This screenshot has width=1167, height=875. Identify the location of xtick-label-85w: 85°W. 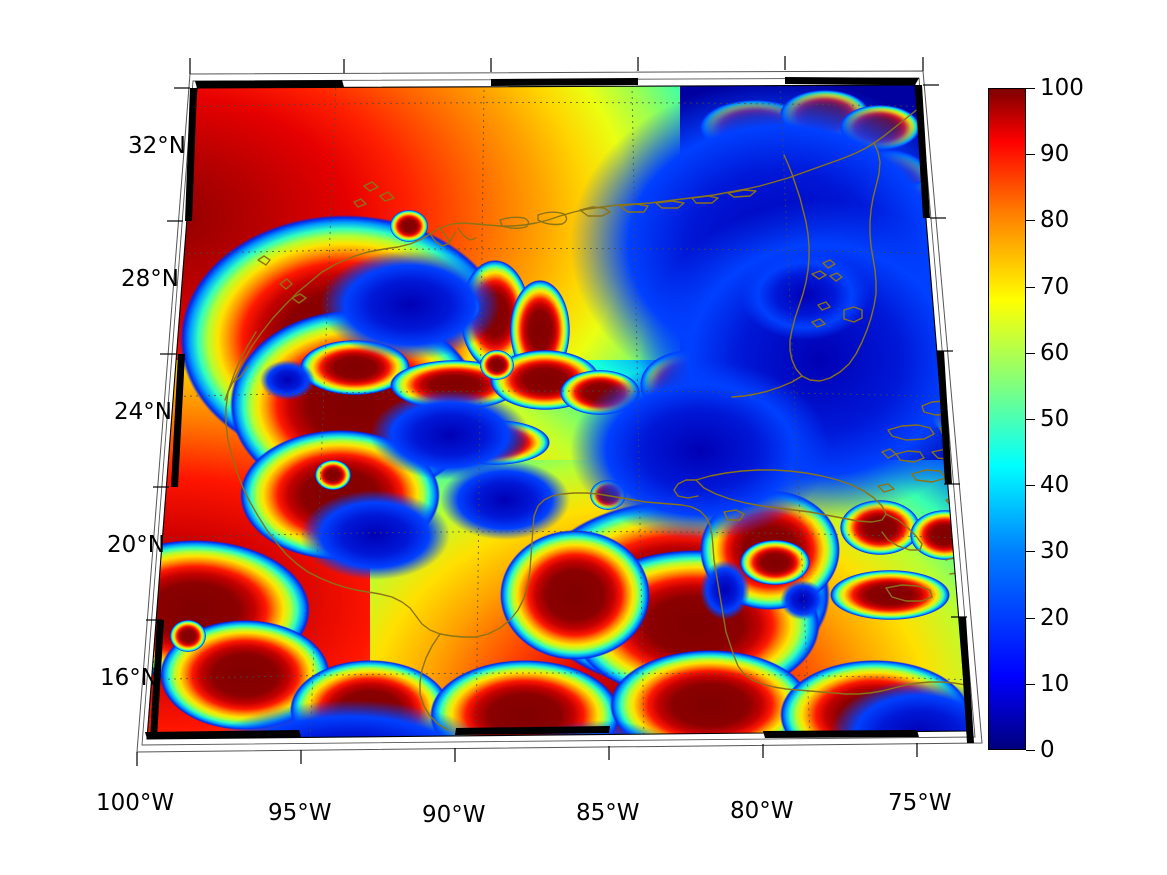
(608, 813).